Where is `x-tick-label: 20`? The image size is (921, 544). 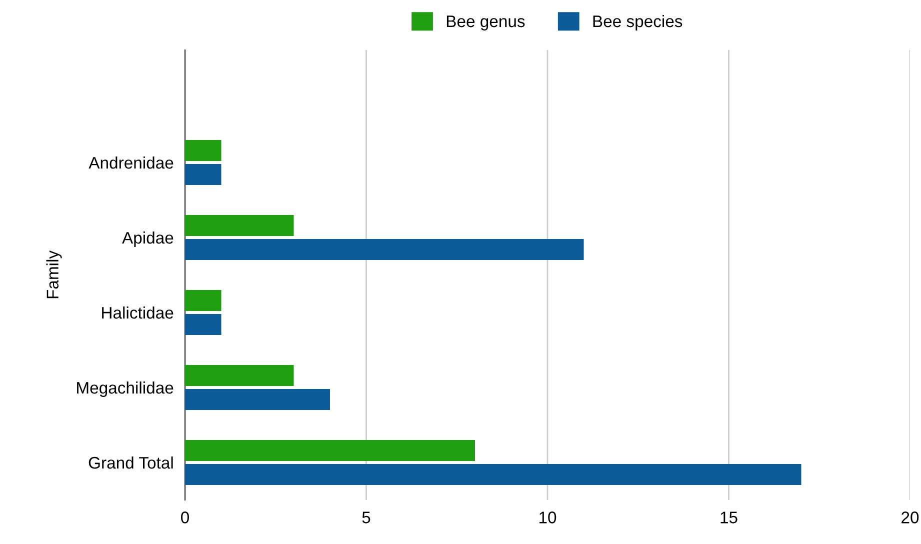 x-tick-label: 20 is located at coordinates (910, 518).